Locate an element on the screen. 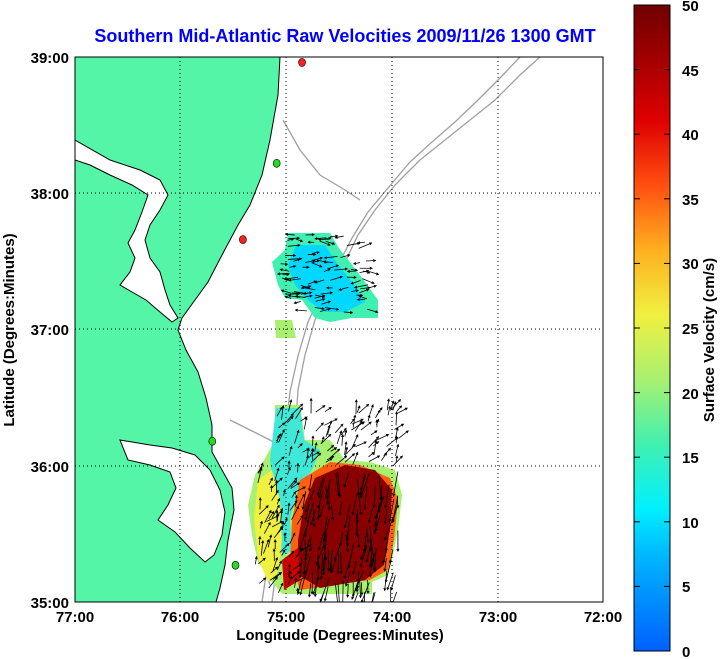  velocity-patch-south-cyan is located at coordinates (295, 482).